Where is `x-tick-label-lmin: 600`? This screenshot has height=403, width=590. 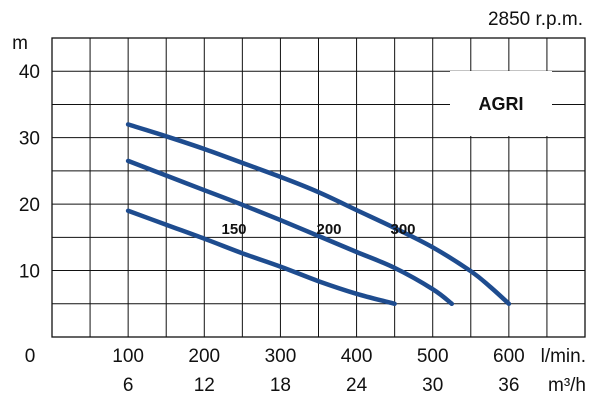 x-tick-label-lmin: 600 is located at coordinates (509, 356).